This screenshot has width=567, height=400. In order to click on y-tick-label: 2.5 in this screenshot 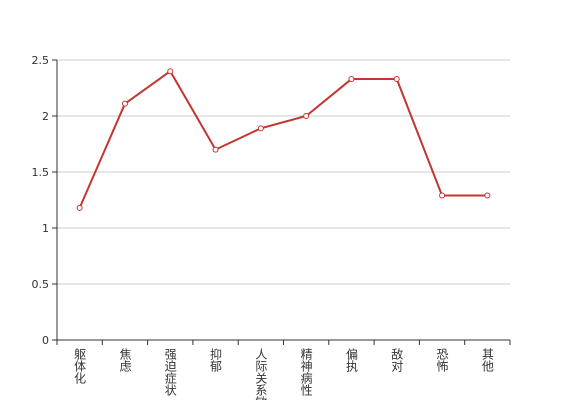, I will do `click(41, 60)`.